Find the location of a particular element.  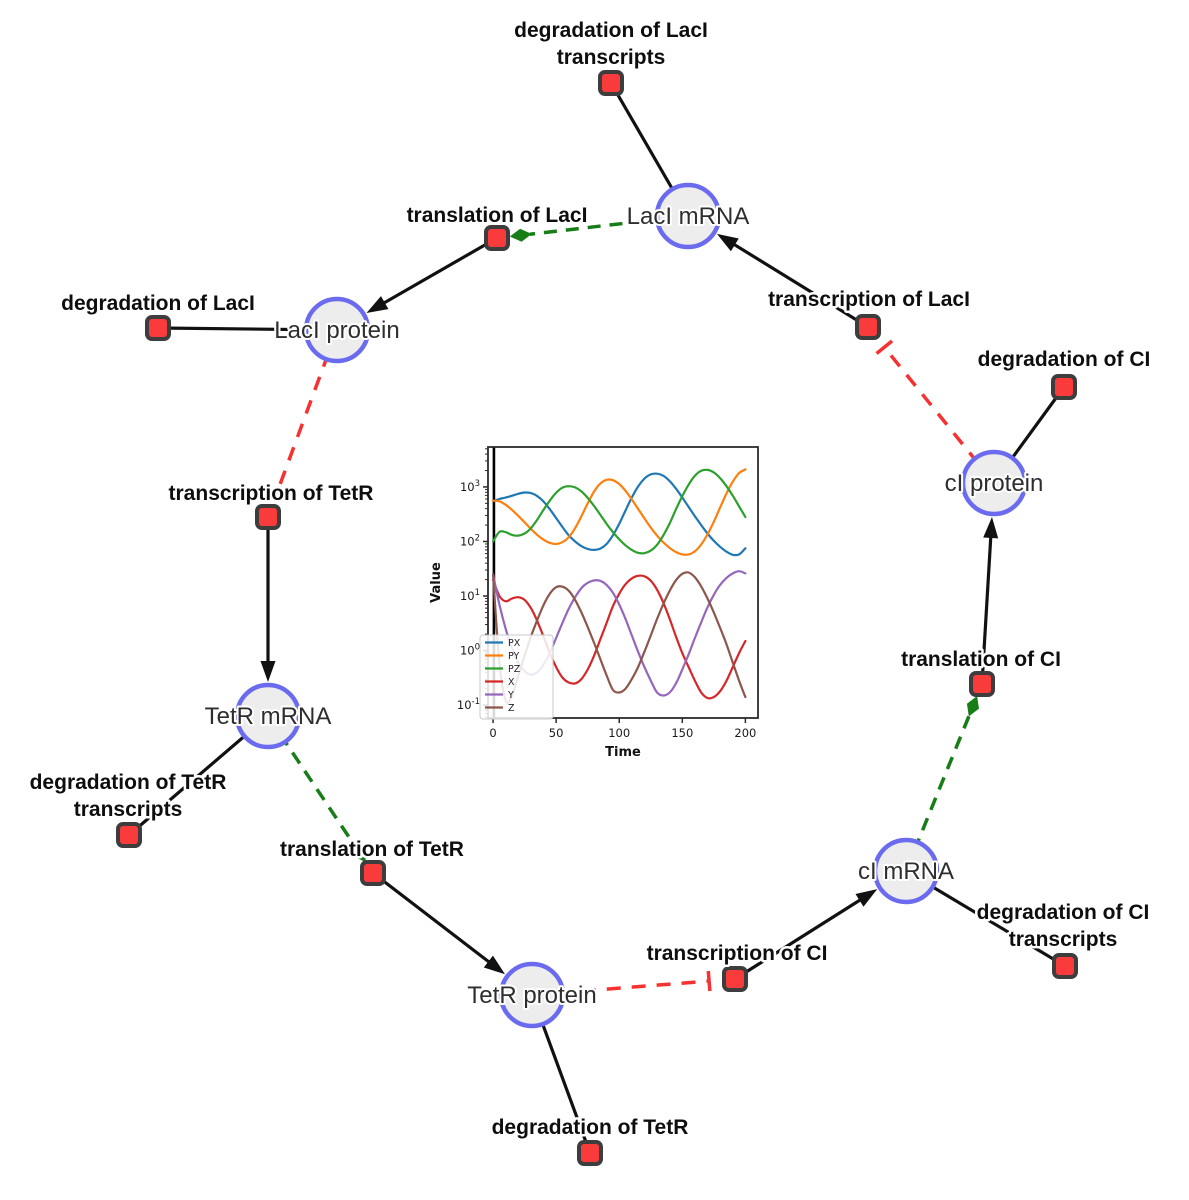

reaction-node-transl-ci is located at coordinates (982, 684).